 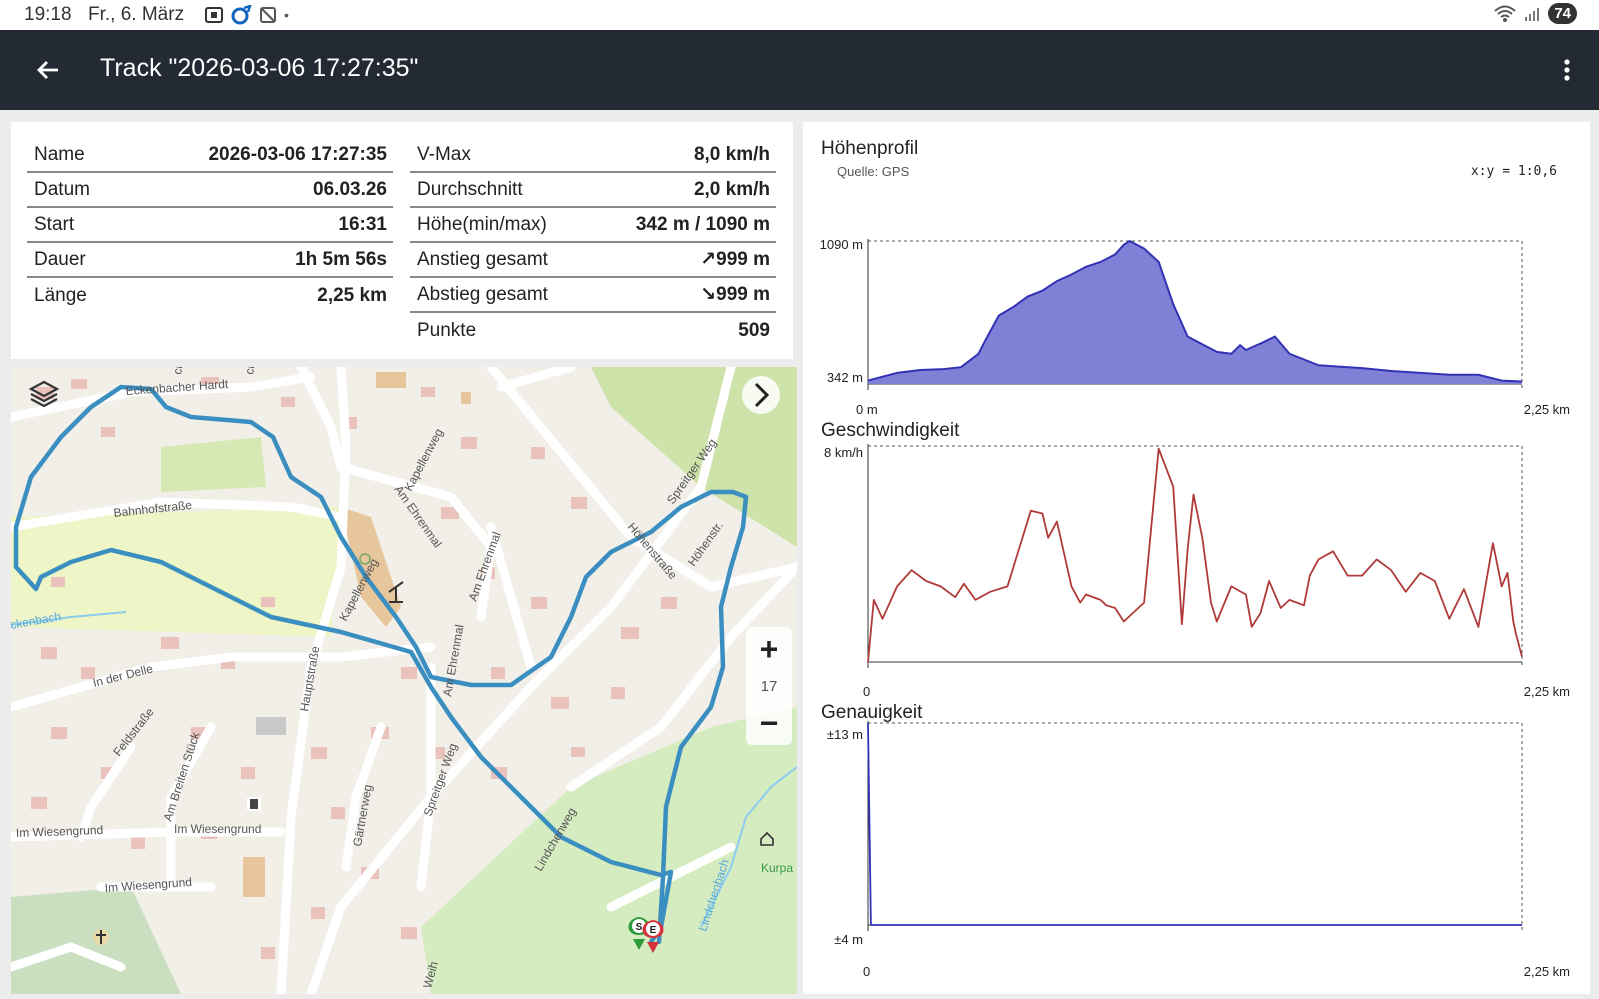 What do you see at coordinates (843, 452) in the screenshot?
I see `speed-y-max-label: 8 km/h` at bounding box center [843, 452].